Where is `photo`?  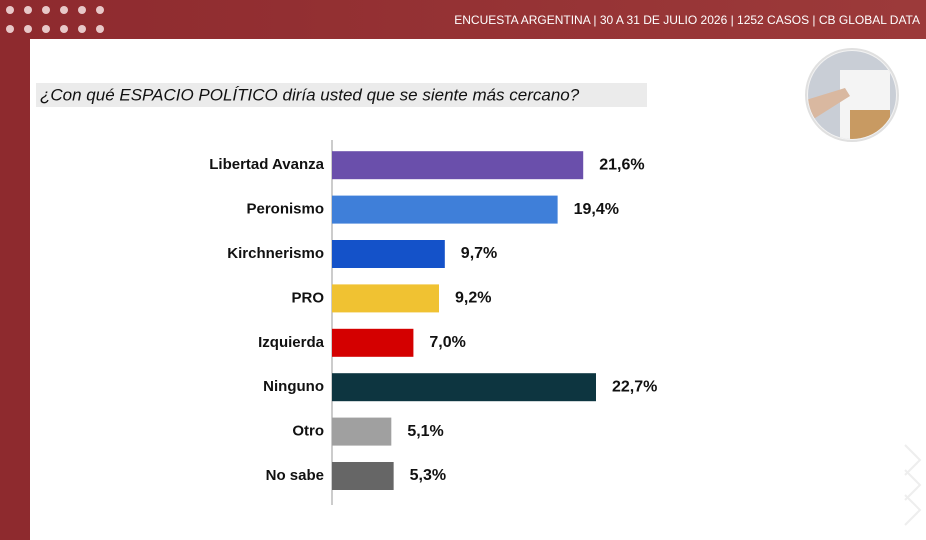
photo is located at coordinates (852, 95).